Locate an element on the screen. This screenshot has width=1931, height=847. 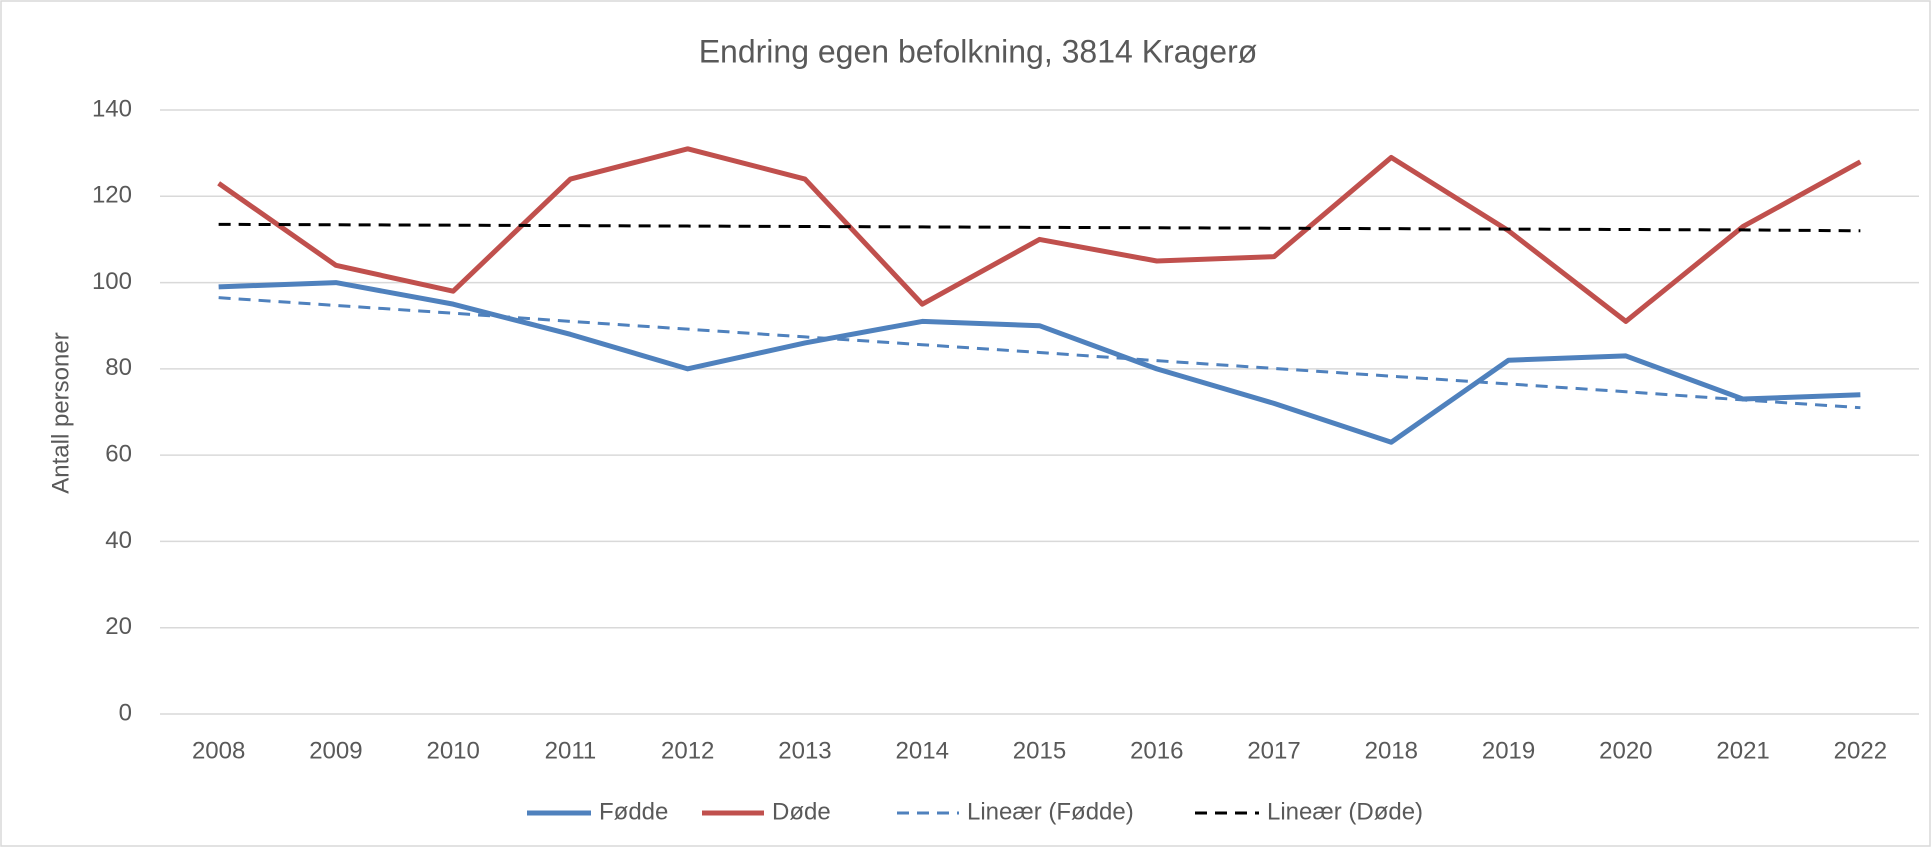
legend-label: Døde is located at coordinates (801, 811).